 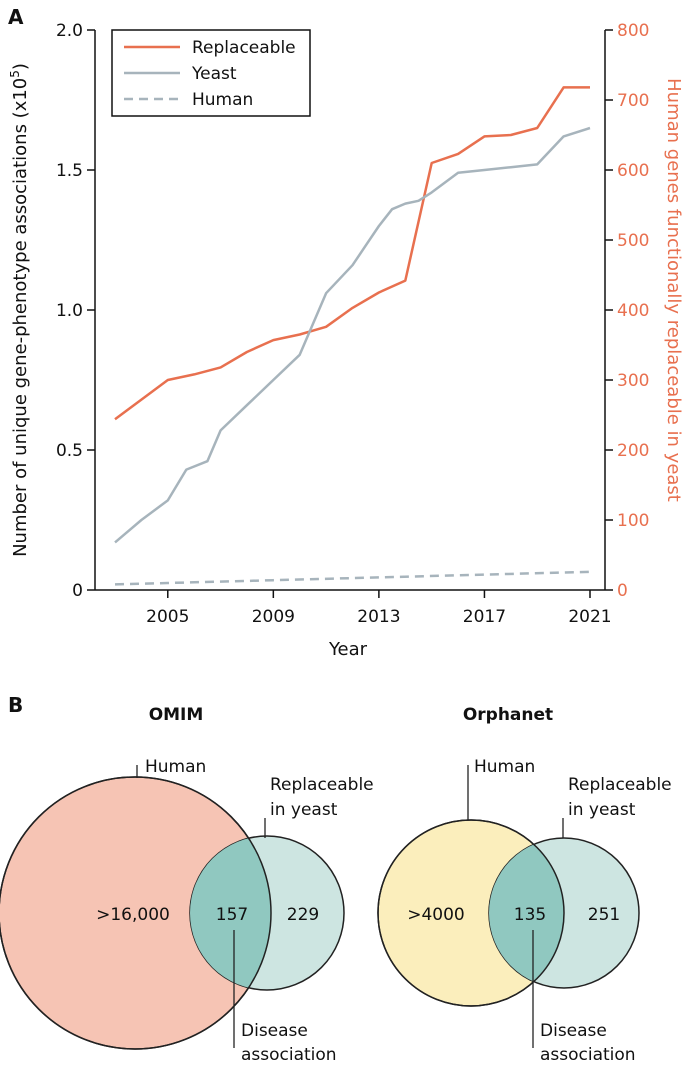 I want to click on venn-value-replaceable-orphanet: 251, so click(x=604, y=915).